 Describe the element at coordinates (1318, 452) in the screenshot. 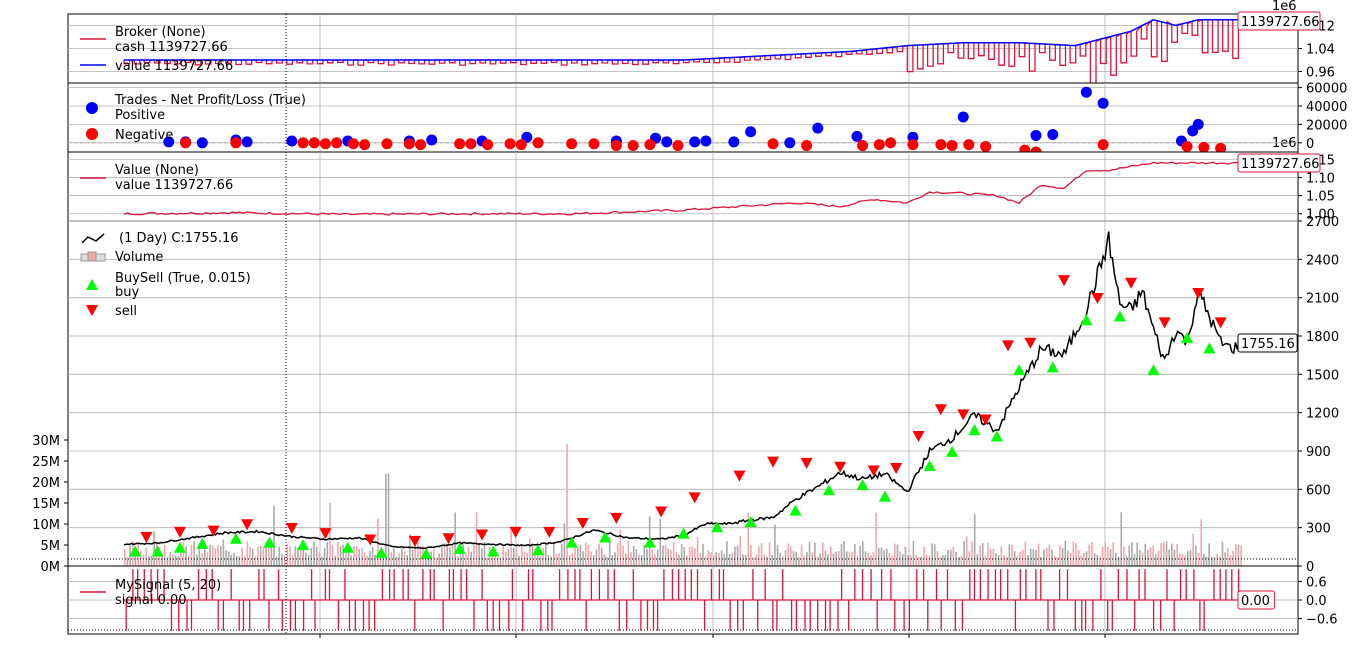

I see `price-ytick-label: 900` at that location.